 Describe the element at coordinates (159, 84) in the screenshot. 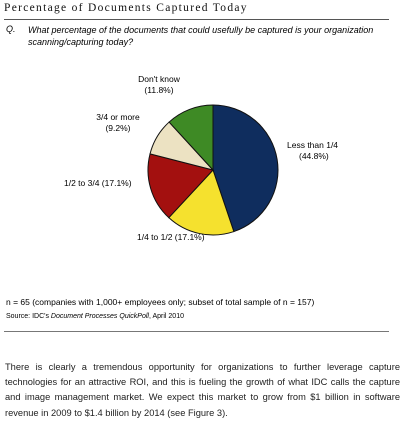

I see `slice-label-don-t-know: Don't know (11.8%)` at that location.